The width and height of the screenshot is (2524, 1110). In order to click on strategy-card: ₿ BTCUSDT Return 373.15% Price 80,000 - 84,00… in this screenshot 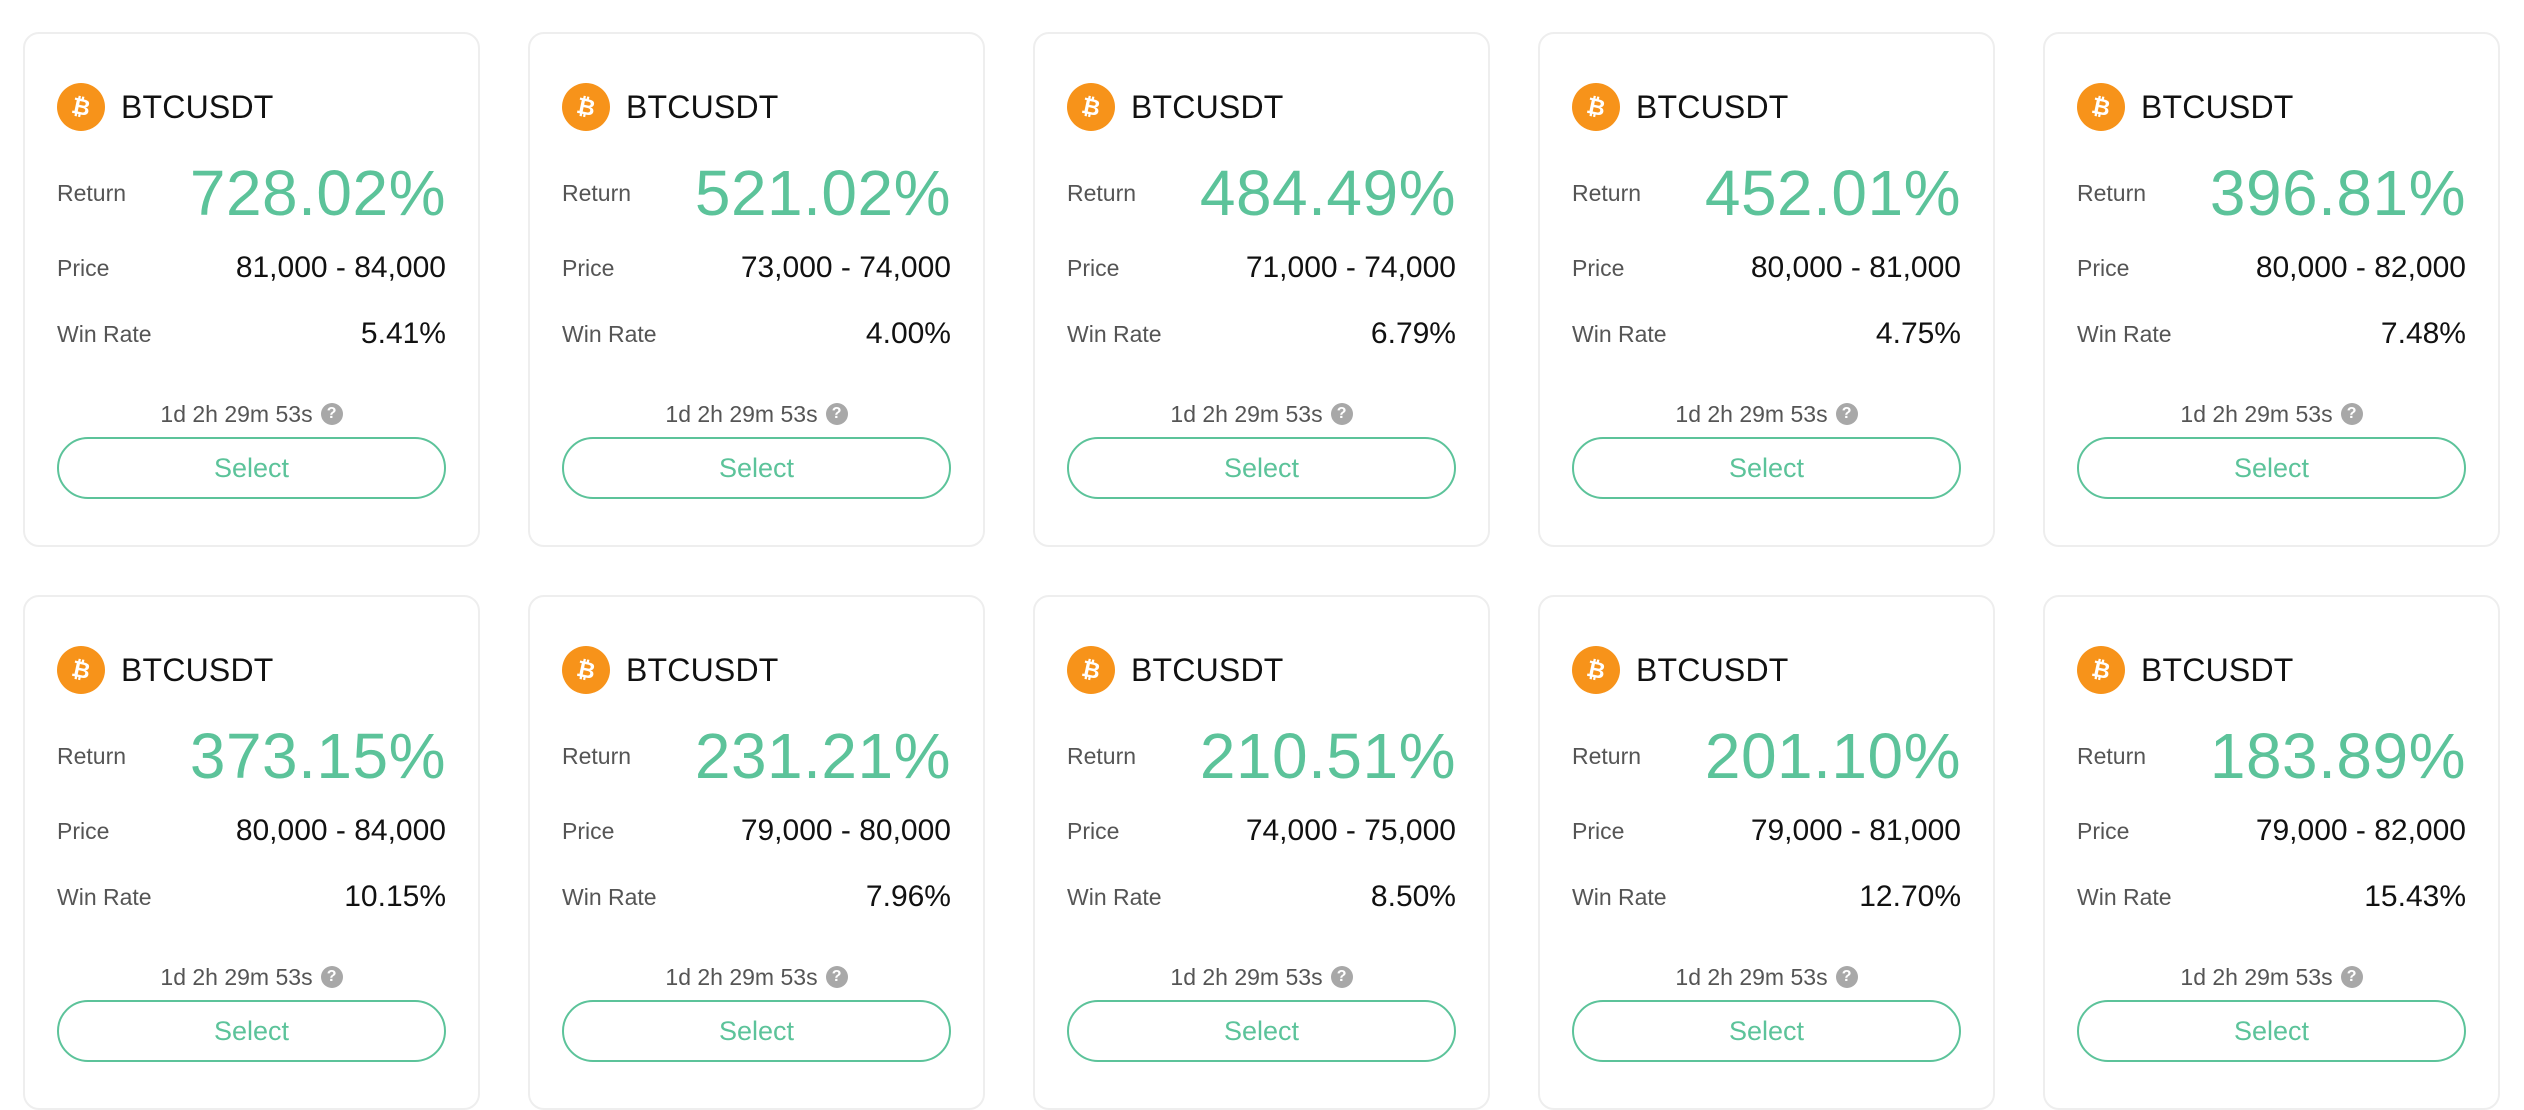, I will do `click(251, 852)`.